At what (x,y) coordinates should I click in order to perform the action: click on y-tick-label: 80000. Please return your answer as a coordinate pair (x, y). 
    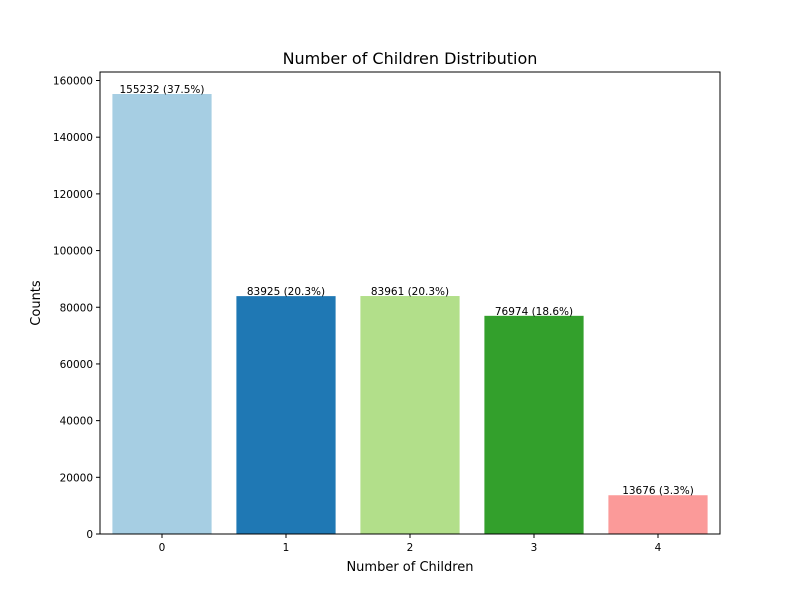
    Looking at the image, I should click on (76, 308).